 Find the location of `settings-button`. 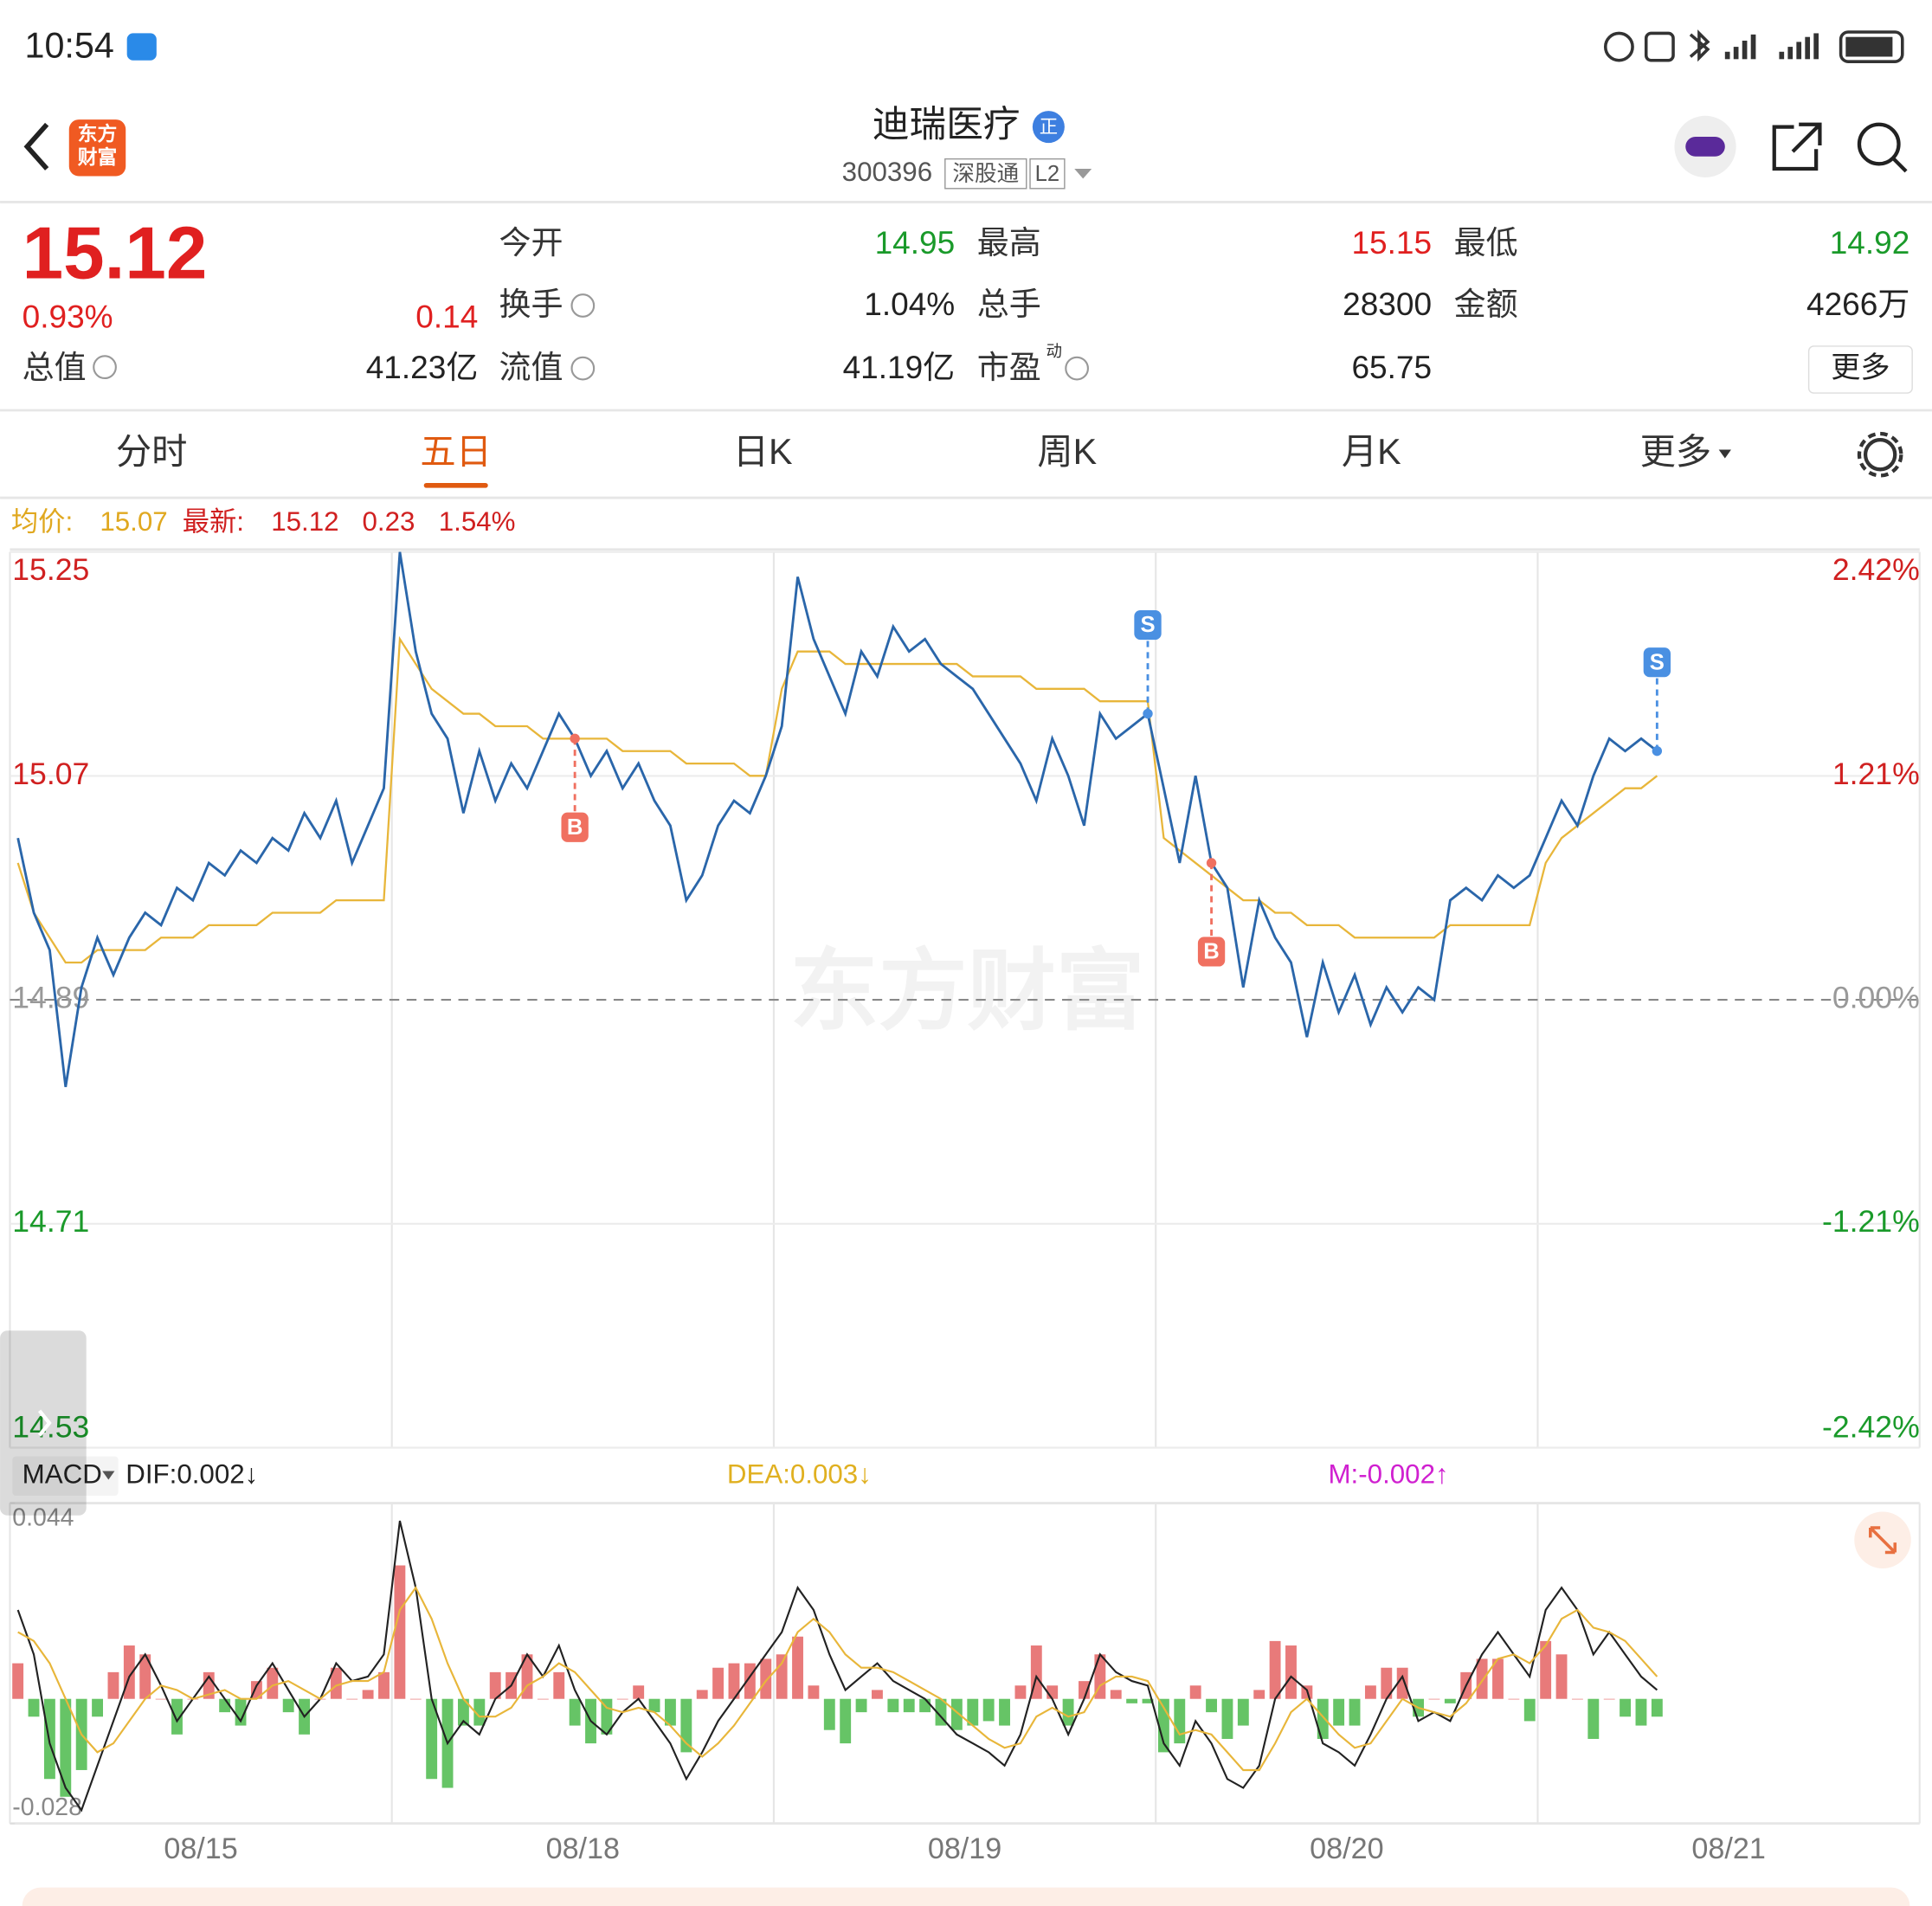

settings-button is located at coordinates (1880, 455).